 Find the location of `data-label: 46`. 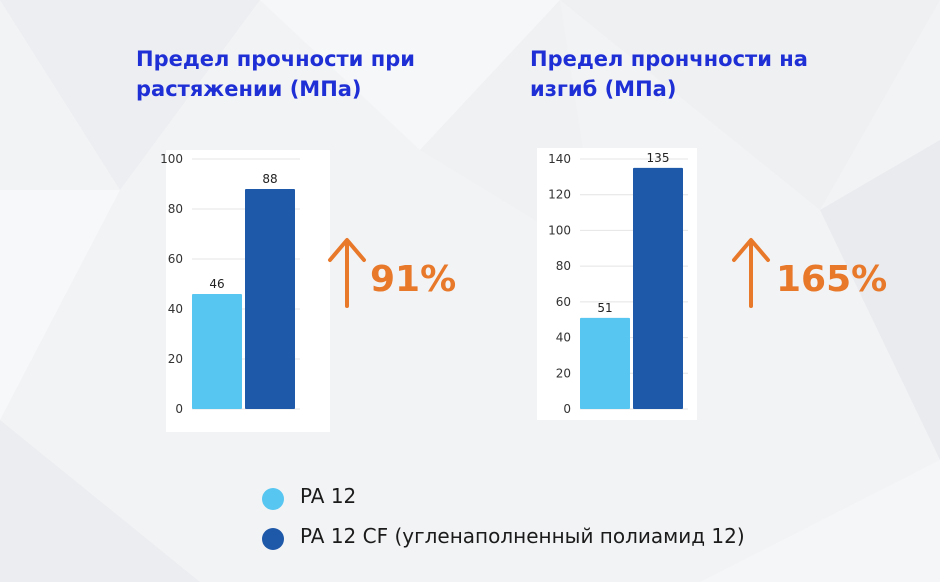

data-label: 46 is located at coordinates (216, 284).